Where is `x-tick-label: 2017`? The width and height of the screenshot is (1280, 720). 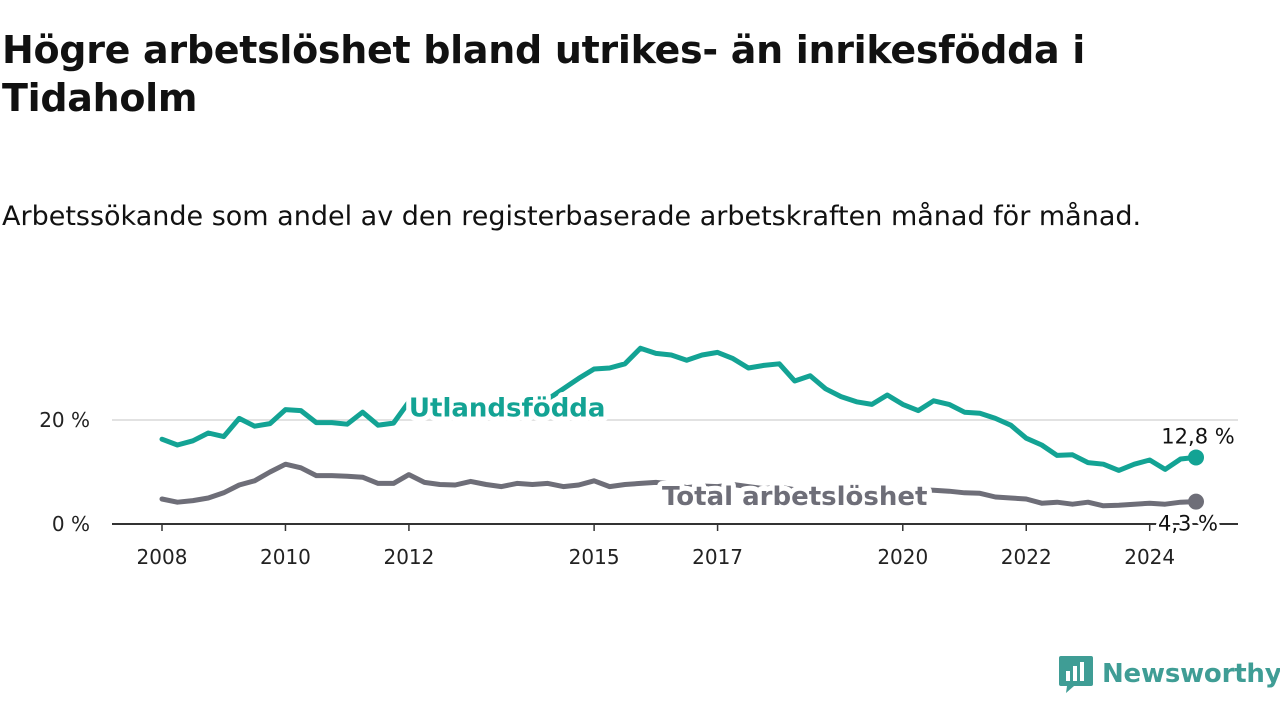 x-tick-label: 2017 is located at coordinates (717, 557).